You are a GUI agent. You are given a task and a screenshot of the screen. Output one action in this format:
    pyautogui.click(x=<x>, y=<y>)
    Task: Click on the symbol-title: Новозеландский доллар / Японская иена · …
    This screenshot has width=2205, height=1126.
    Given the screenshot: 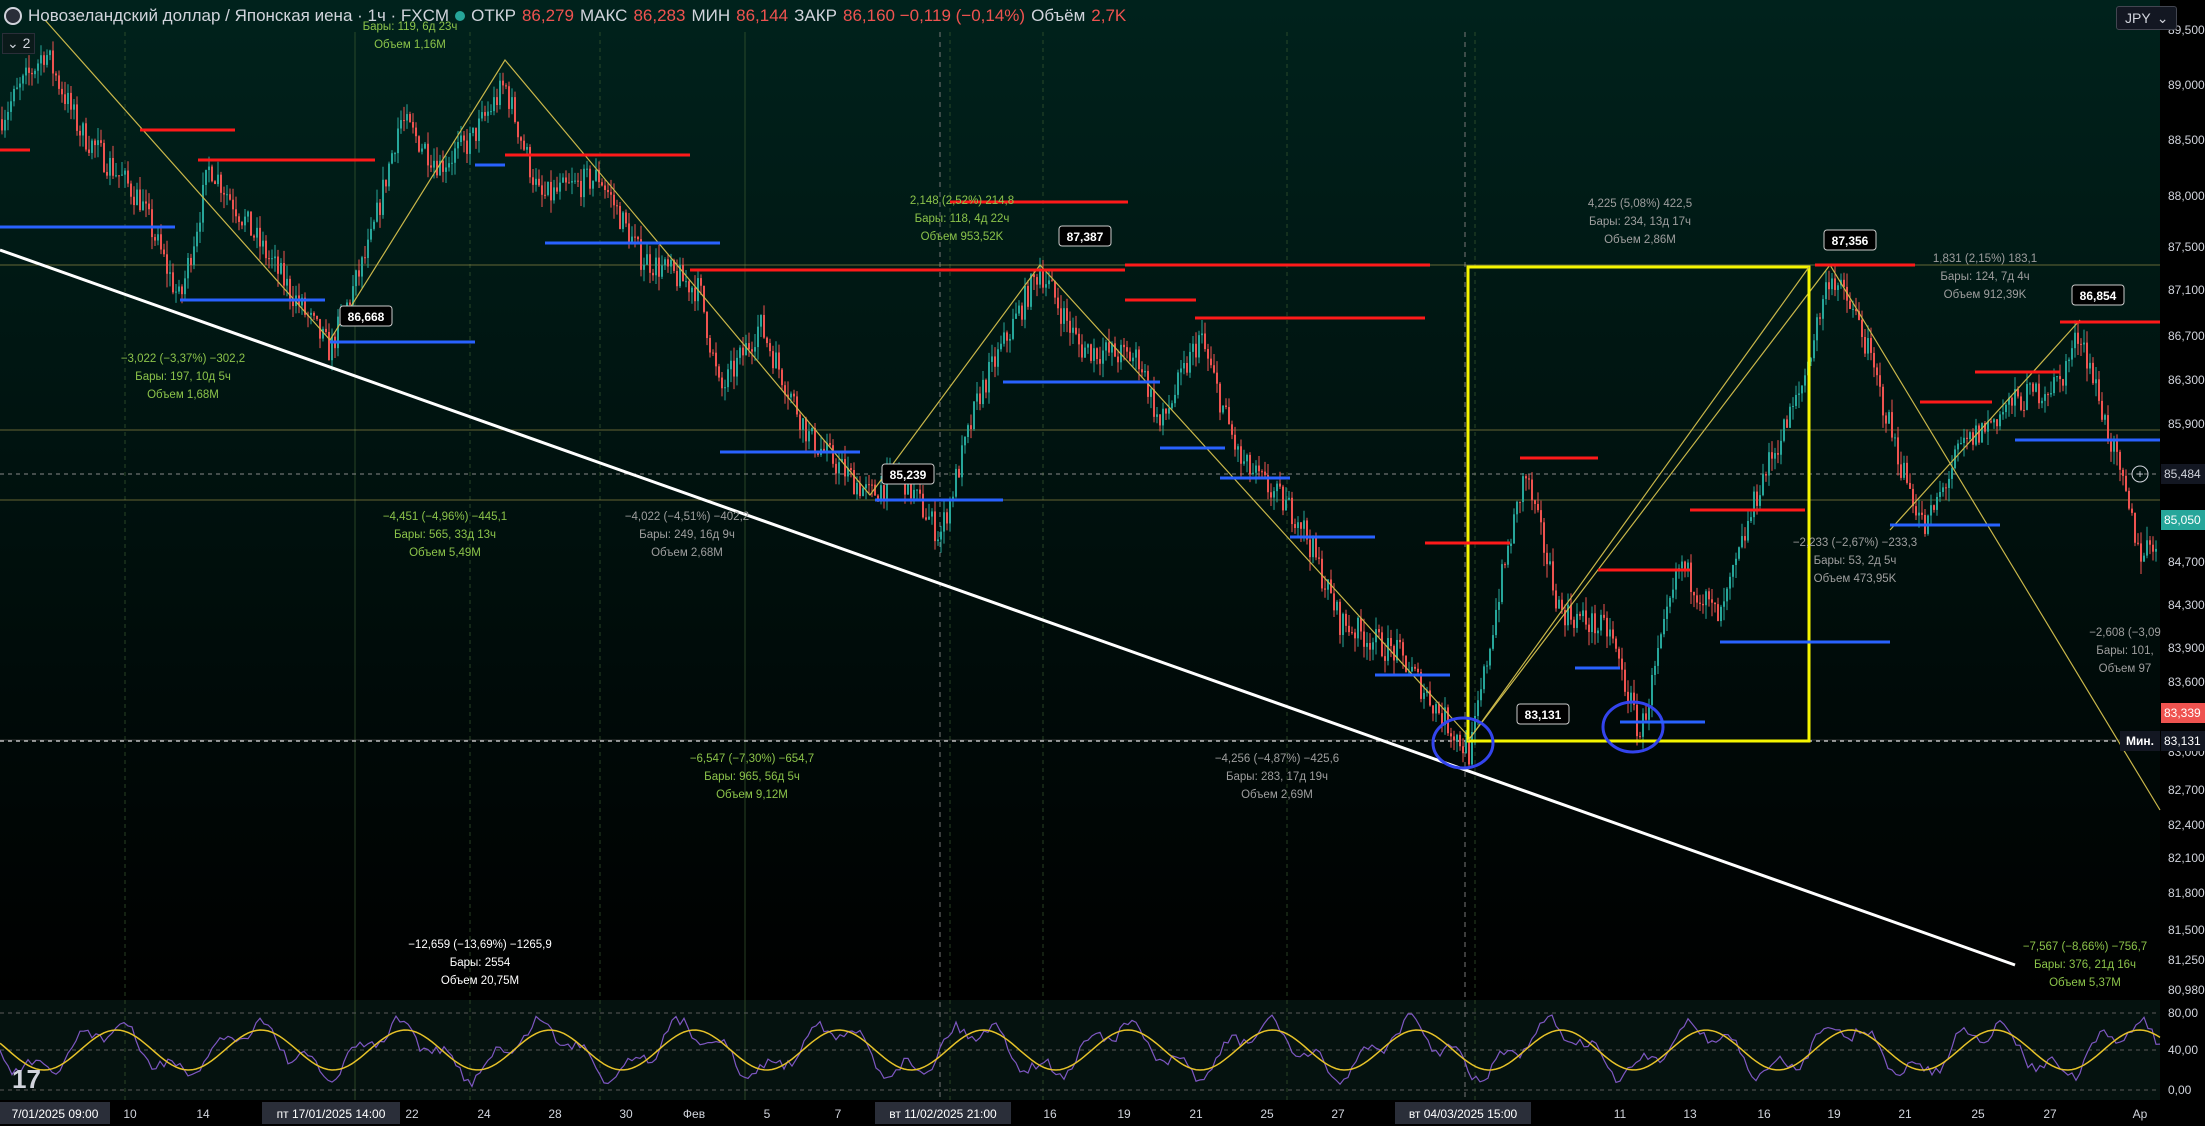 What is the action you would take?
    pyautogui.click(x=239, y=15)
    